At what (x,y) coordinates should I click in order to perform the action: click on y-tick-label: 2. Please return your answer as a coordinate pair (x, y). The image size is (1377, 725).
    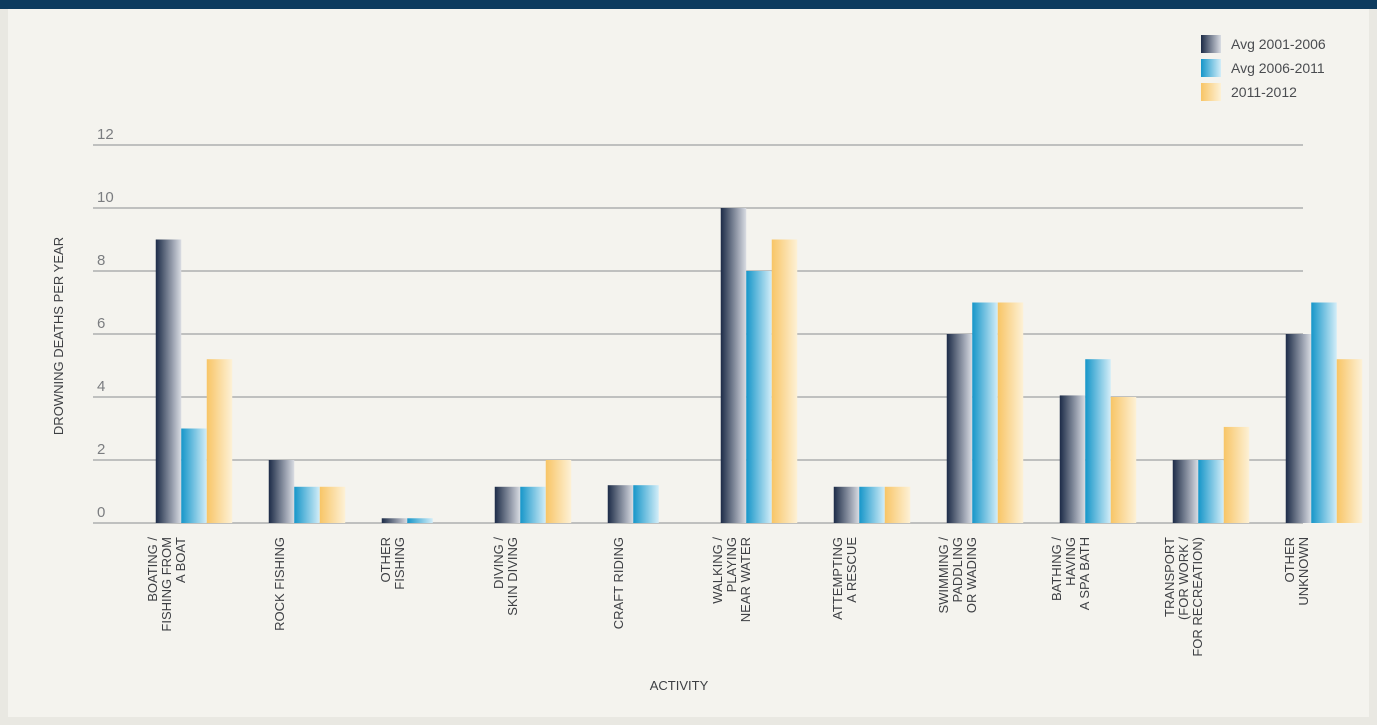
    Looking at the image, I should click on (101, 449).